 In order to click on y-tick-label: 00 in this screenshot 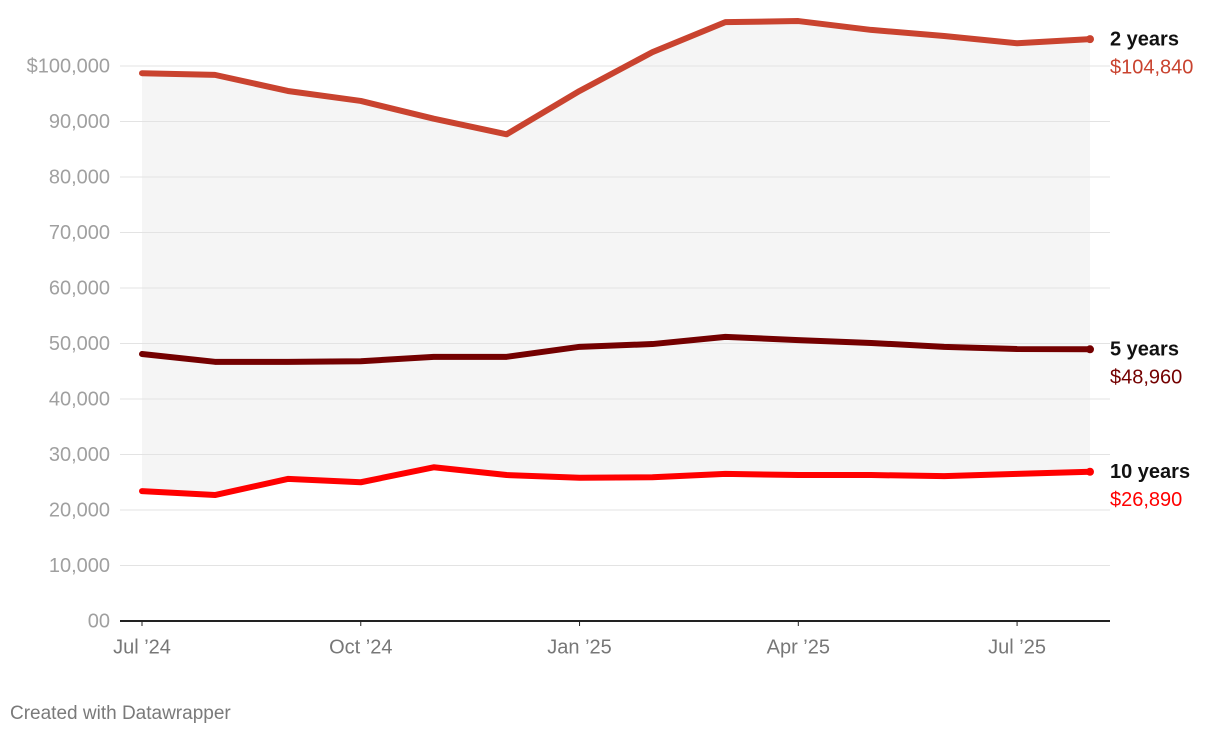, I will do `click(99, 621)`.